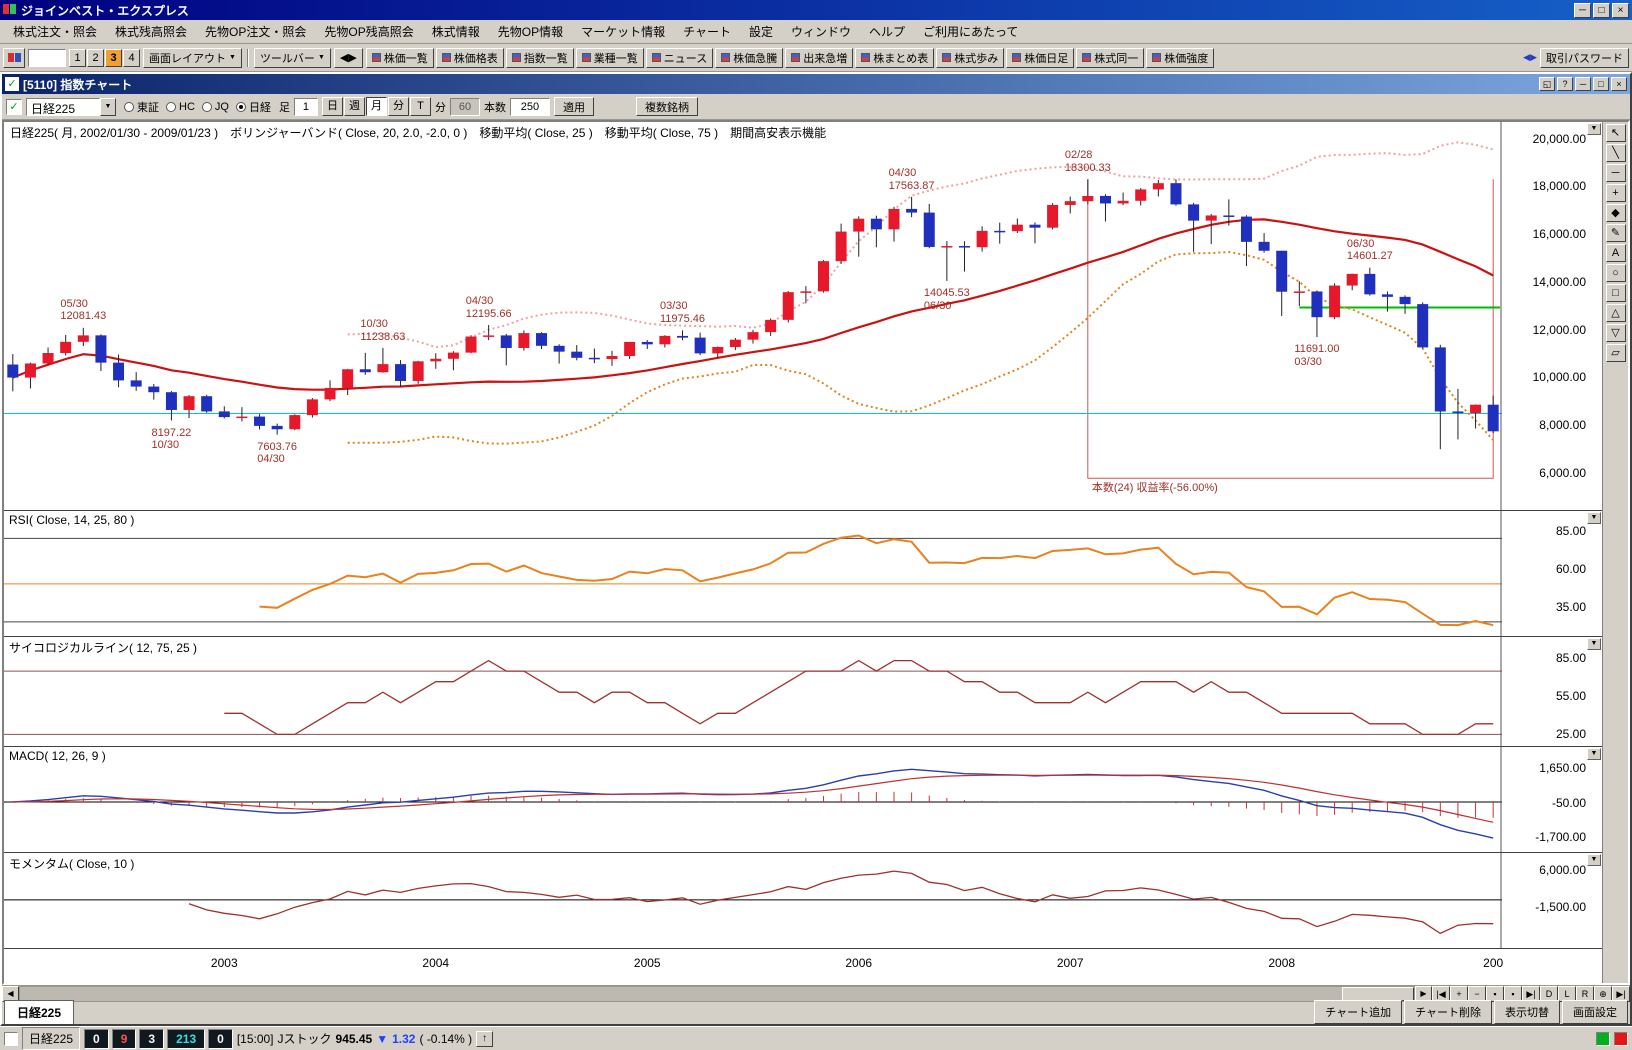 The image size is (1632, 1050). Describe the element at coordinates (679, 57) in the screenshot. I see `toolbar-button: ニュース` at that location.